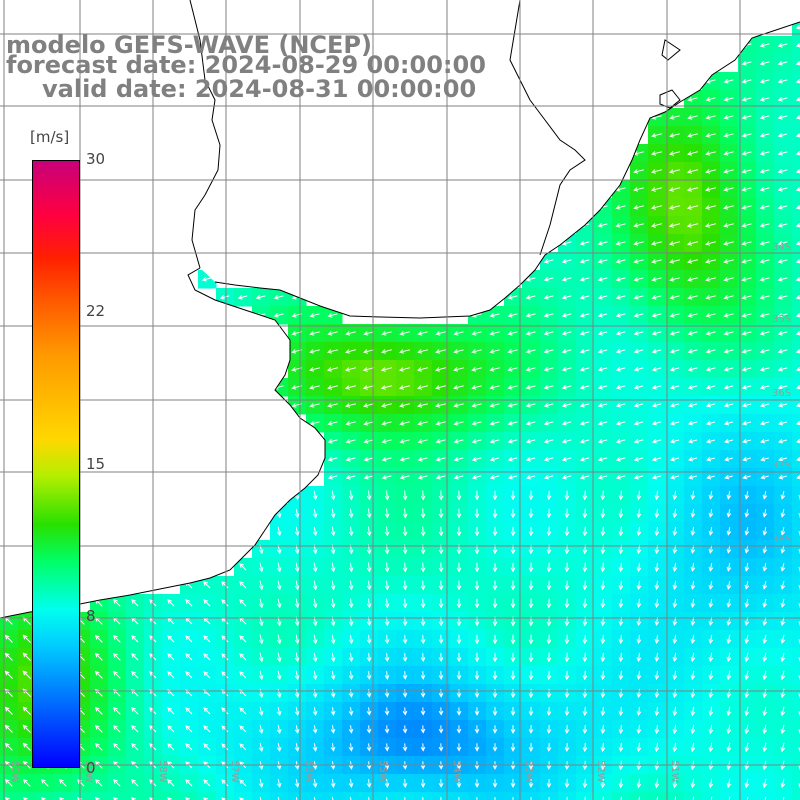 The height and width of the screenshot is (800, 800). Describe the element at coordinates (781, 465) in the screenshot. I see `latitude-label: 37S` at that location.